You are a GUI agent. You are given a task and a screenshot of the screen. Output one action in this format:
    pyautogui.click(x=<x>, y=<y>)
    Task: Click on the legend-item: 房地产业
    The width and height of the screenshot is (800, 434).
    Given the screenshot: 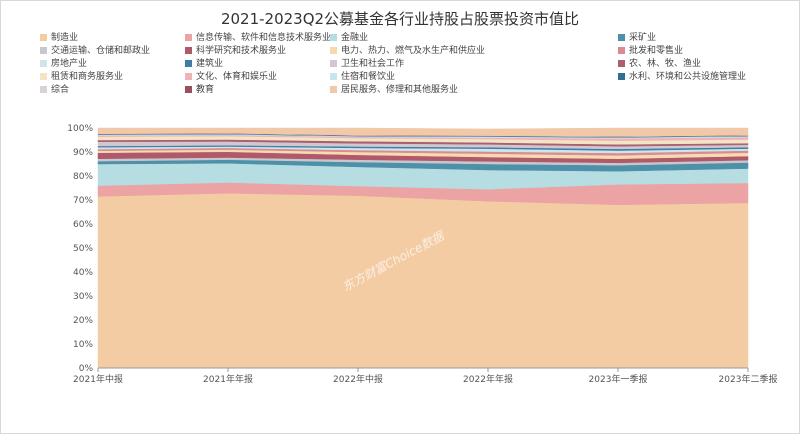 What is the action you would take?
    pyautogui.click(x=63, y=64)
    